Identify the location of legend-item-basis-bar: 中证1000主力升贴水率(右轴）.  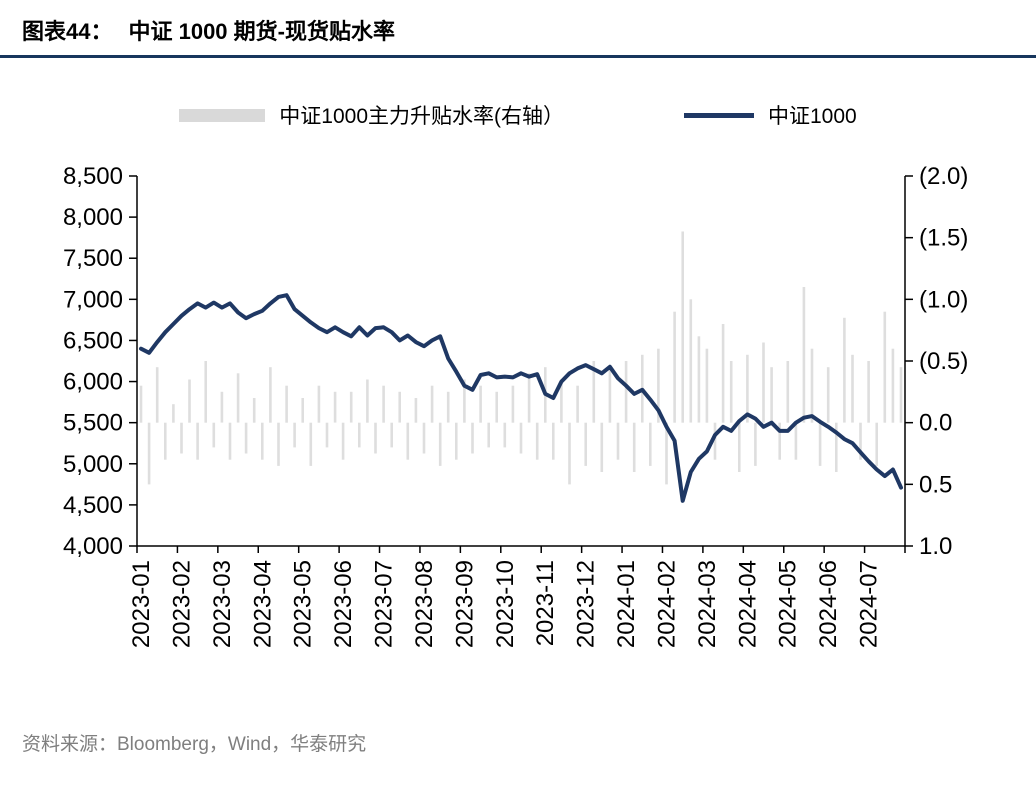
(371, 115).